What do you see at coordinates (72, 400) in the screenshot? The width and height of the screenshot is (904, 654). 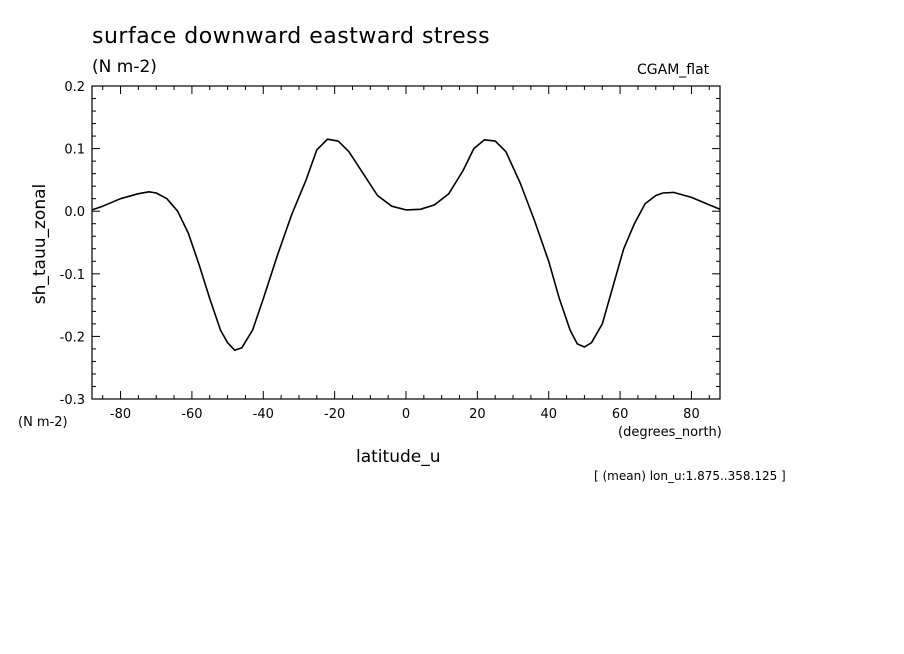 I see `y-tick-label: -0.3` at bounding box center [72, 400].